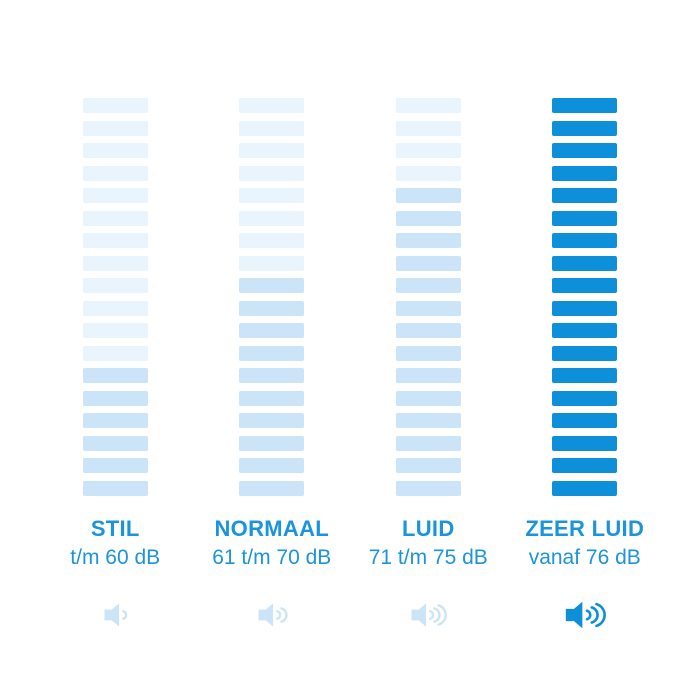 The image size is (700, 700). I want to click on db-range-label: t/m 60 dB, so click(115, 557).